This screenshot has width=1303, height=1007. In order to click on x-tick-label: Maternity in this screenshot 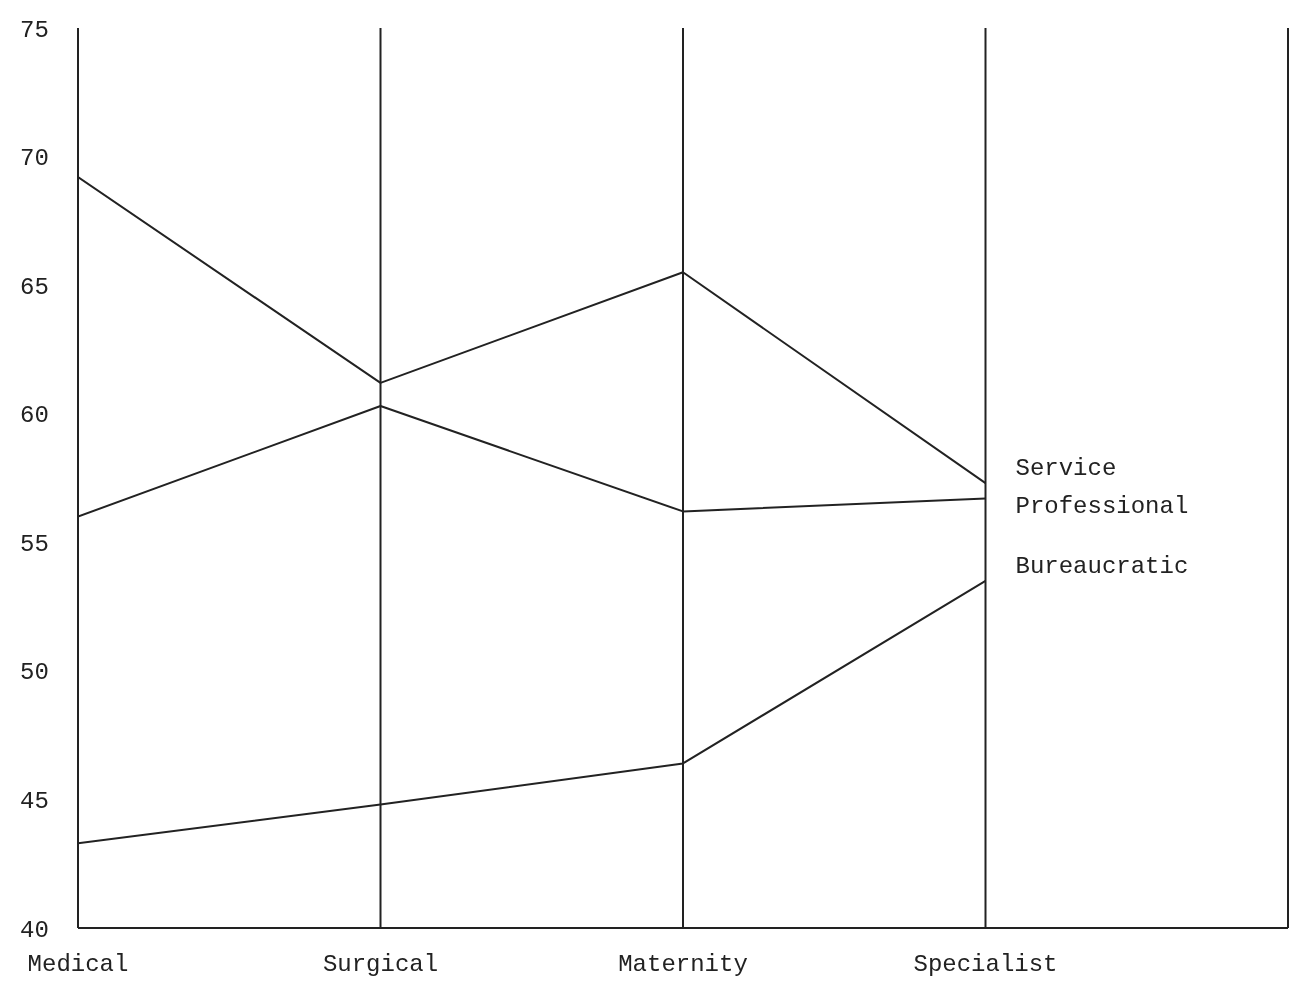, I will do `click(683, 965)`.